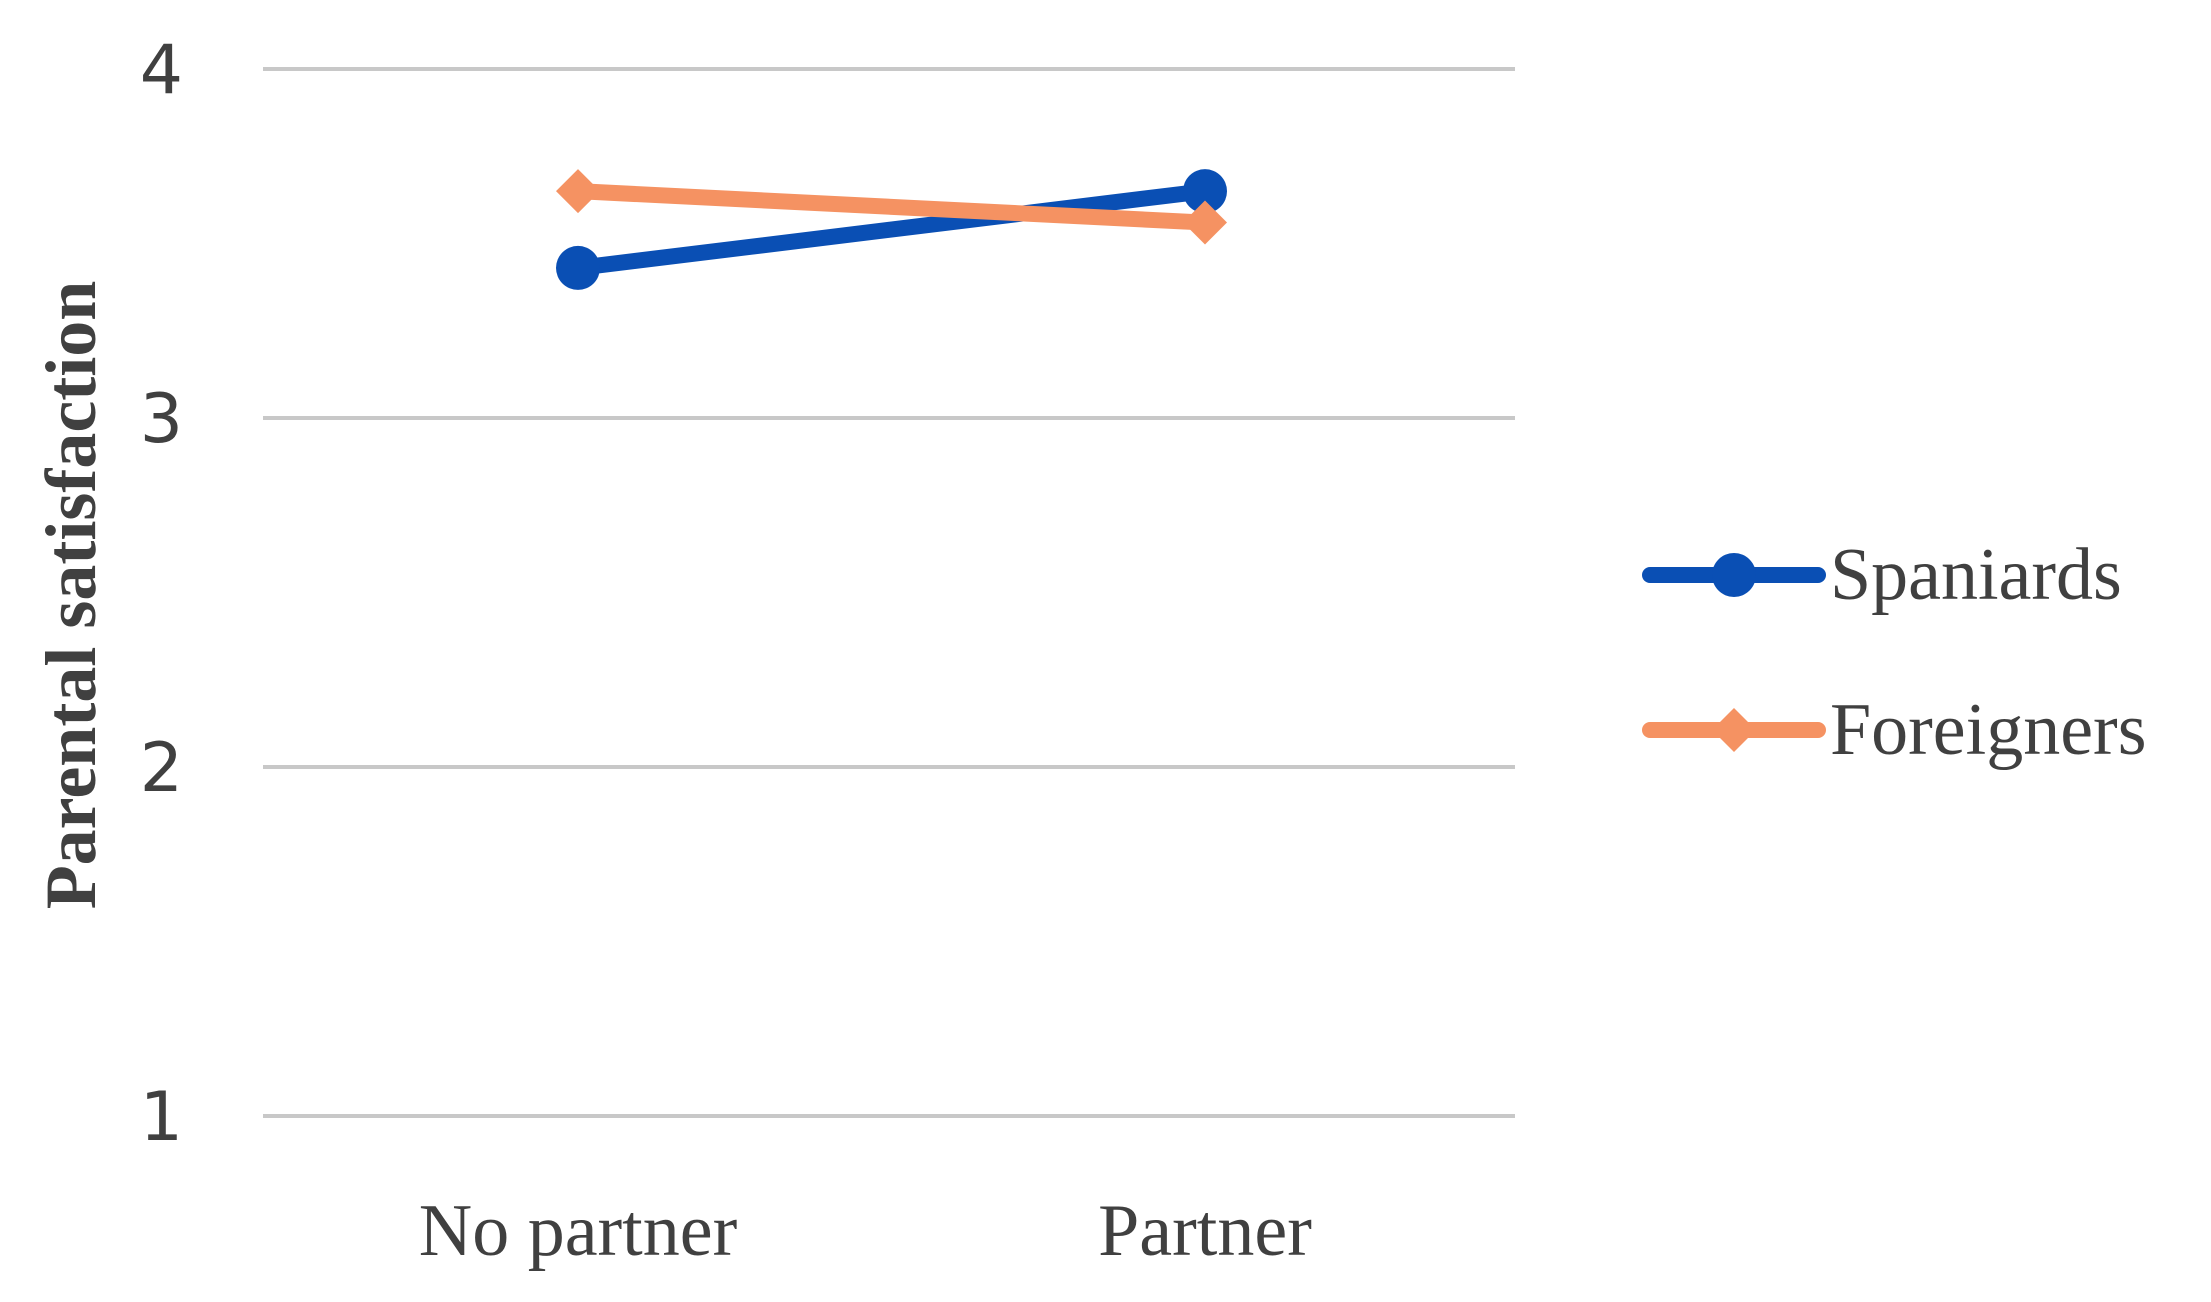 Image resolution: width=2211 pixels, height=1302 pixels. Describe the element at coordinates (865, 1231) in the screenshot. I see `x-axis-categories: No partner Partner` at that location.